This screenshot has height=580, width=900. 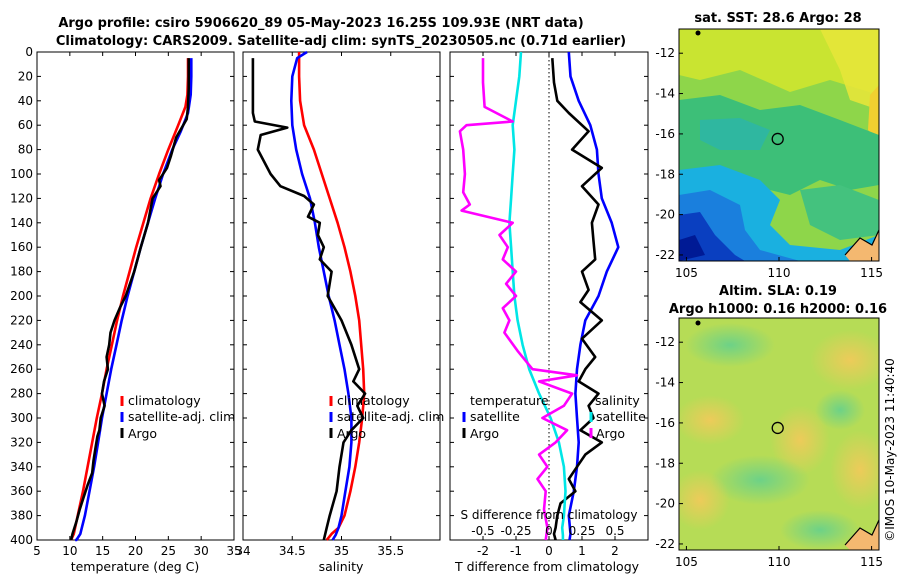 What do you see at coordinates (610, 433) in the screenshot?
I see `legend-salinity-argo: Argo` at bounding box center [610, 433].